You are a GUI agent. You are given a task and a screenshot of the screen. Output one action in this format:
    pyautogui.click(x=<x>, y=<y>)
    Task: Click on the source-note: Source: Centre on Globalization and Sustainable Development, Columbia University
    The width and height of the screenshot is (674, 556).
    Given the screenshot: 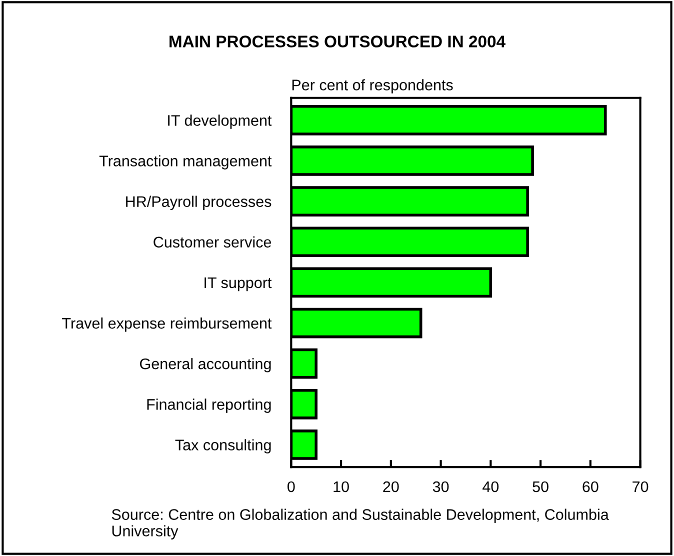 What is the action you would take?
    pyautogui.click(x=360, y=524)
    